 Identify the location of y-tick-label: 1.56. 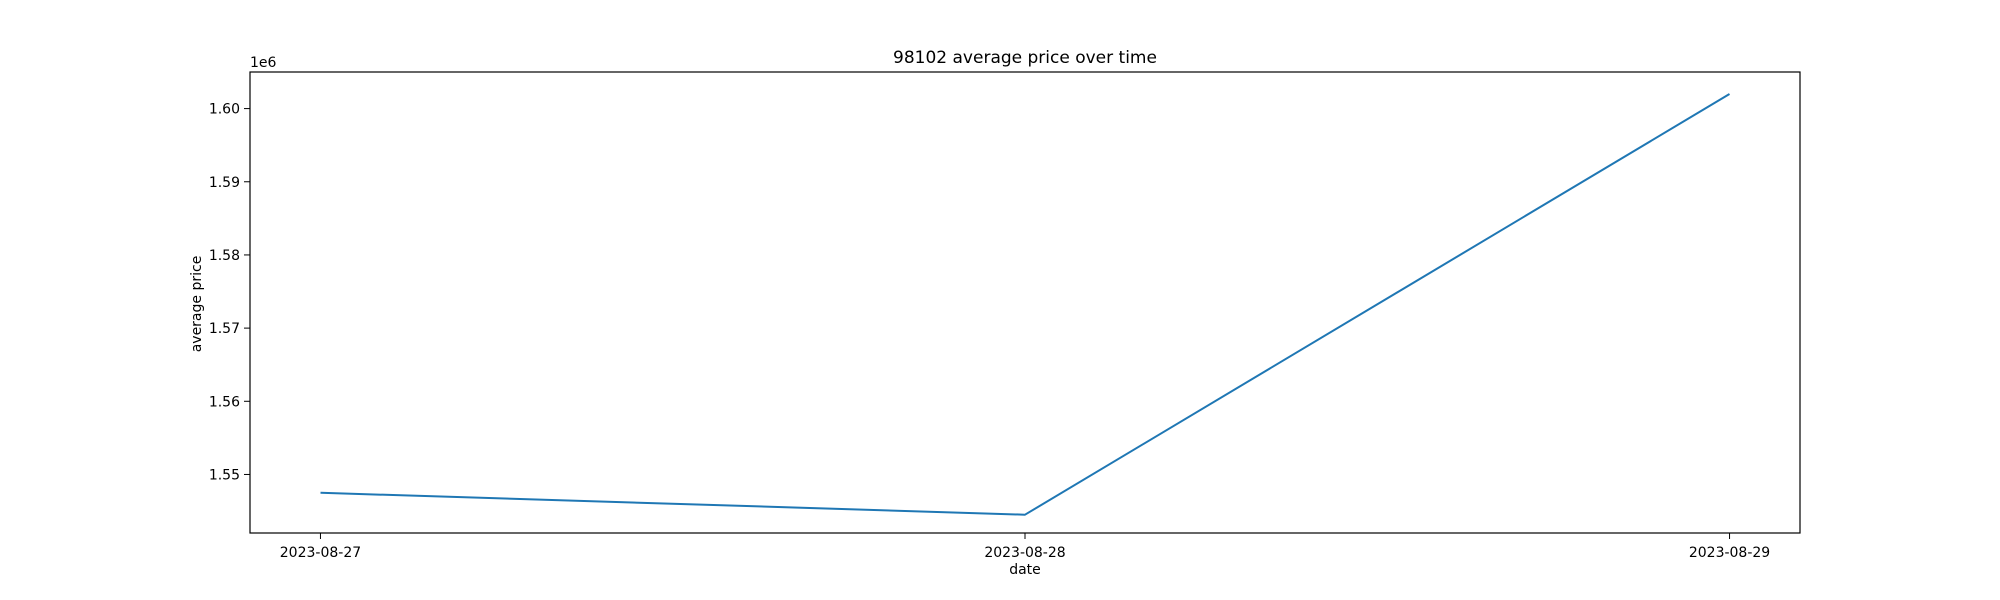
(224, 402).